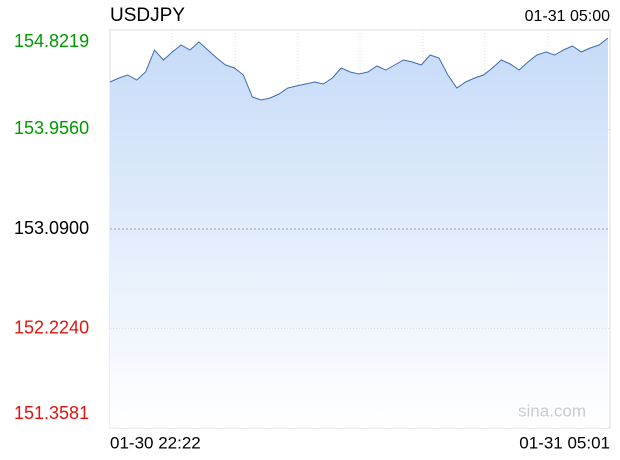  I want to click on chart-title: USDJPY, so click(147, 15).